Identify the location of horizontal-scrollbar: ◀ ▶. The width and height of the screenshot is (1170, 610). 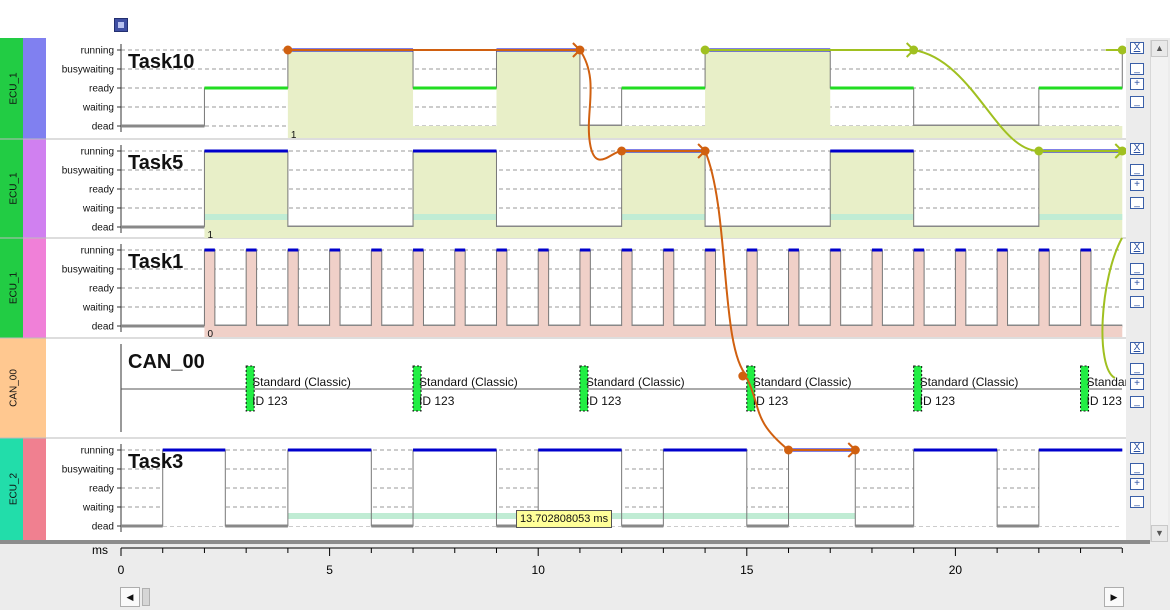
(622, 597).